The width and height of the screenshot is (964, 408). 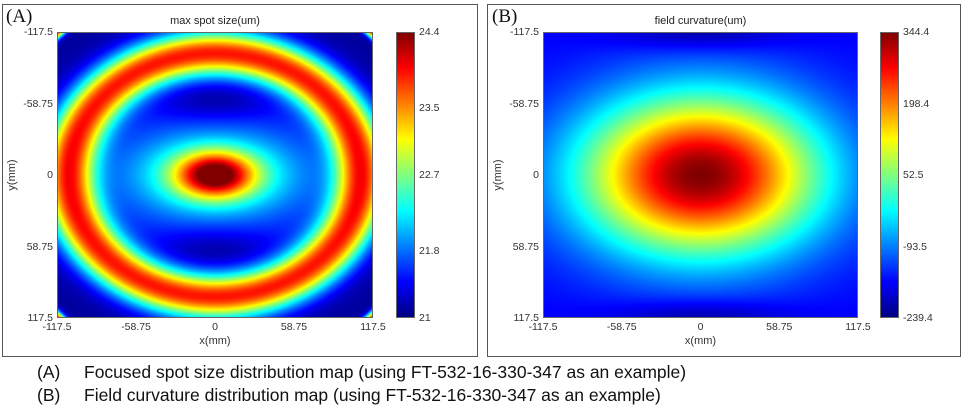 I want to click on chart-title: field curvature(um), so click(x=700, y=21).